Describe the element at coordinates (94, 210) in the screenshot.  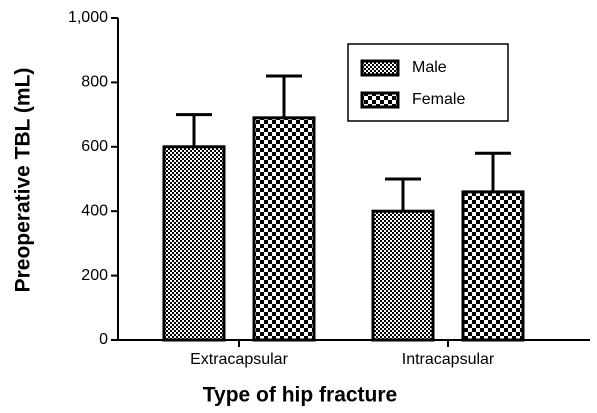
I see `y-tick-label: 400` at that location.